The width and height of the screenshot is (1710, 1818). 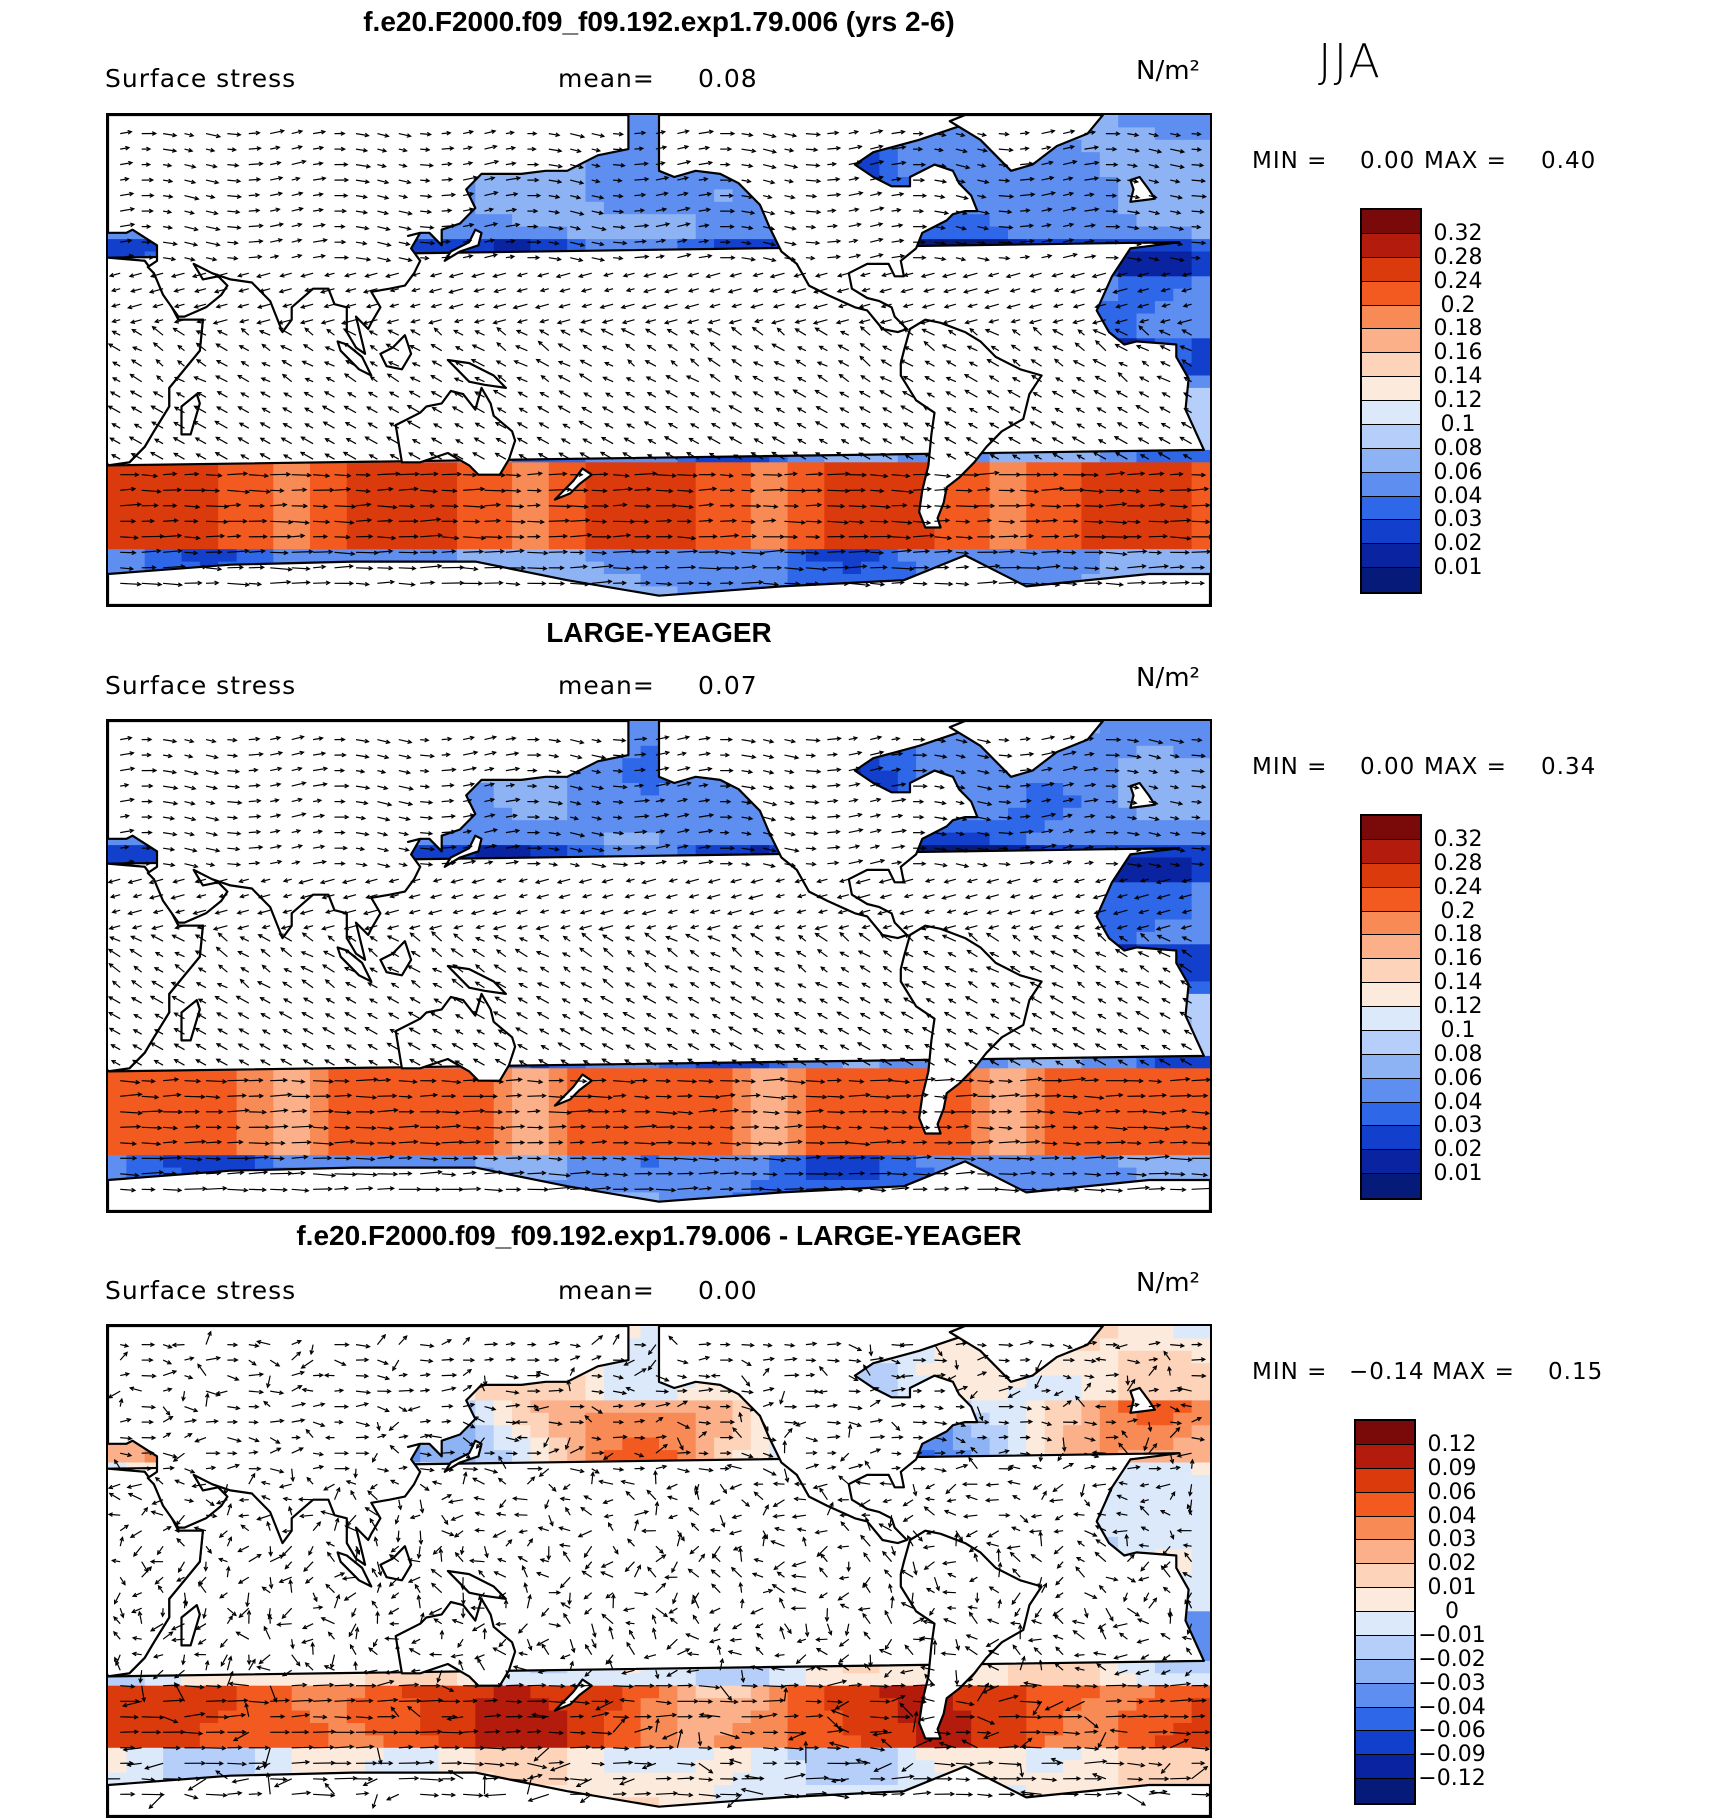 I want to click on season-label: JJA, so click(x=1350, y=61).